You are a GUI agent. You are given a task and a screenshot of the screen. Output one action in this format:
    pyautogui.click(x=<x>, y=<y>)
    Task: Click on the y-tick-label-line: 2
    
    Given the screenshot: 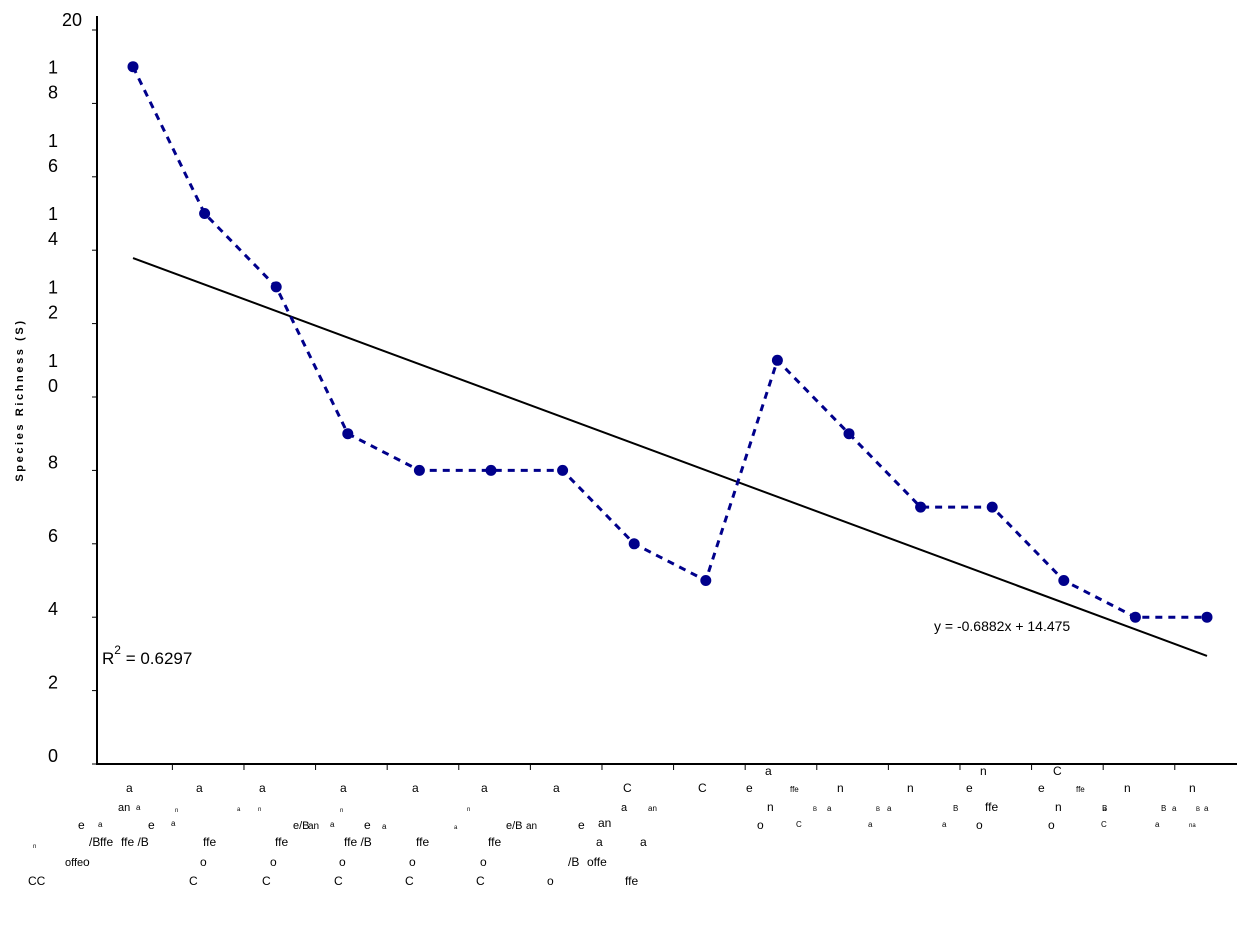 What is the action you would take?
    pyautogui.click(x=53, y=313)
    